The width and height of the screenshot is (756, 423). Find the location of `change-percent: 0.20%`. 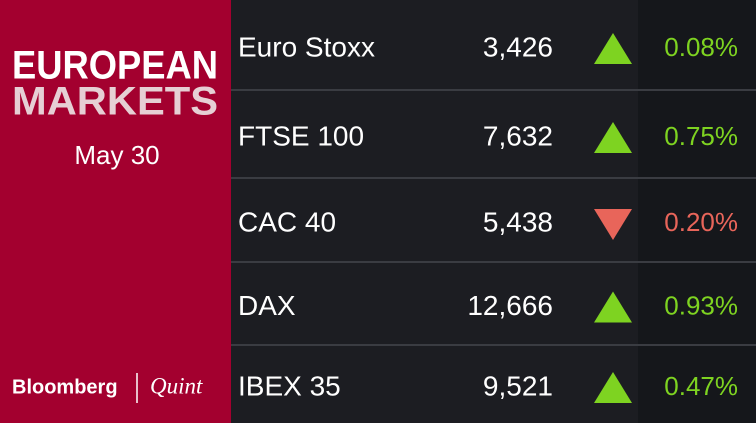

change-percent: 0.20% is located at coordinates (701, 222).